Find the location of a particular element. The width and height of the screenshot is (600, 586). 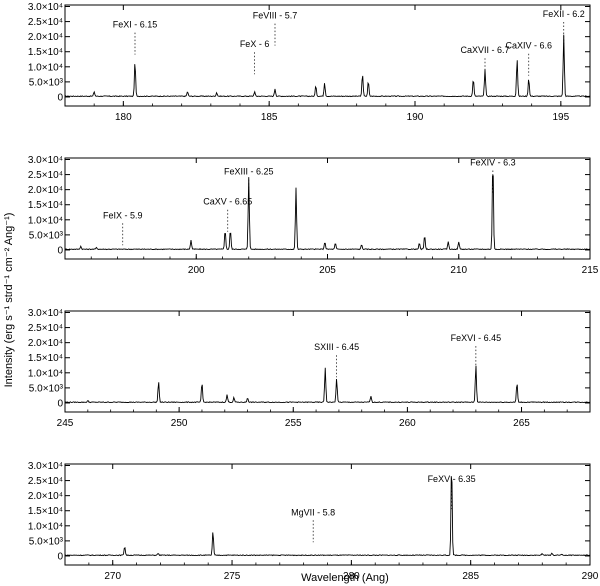

line-annotation: FeXII - 6.2 is located at coordinates (564, 14).